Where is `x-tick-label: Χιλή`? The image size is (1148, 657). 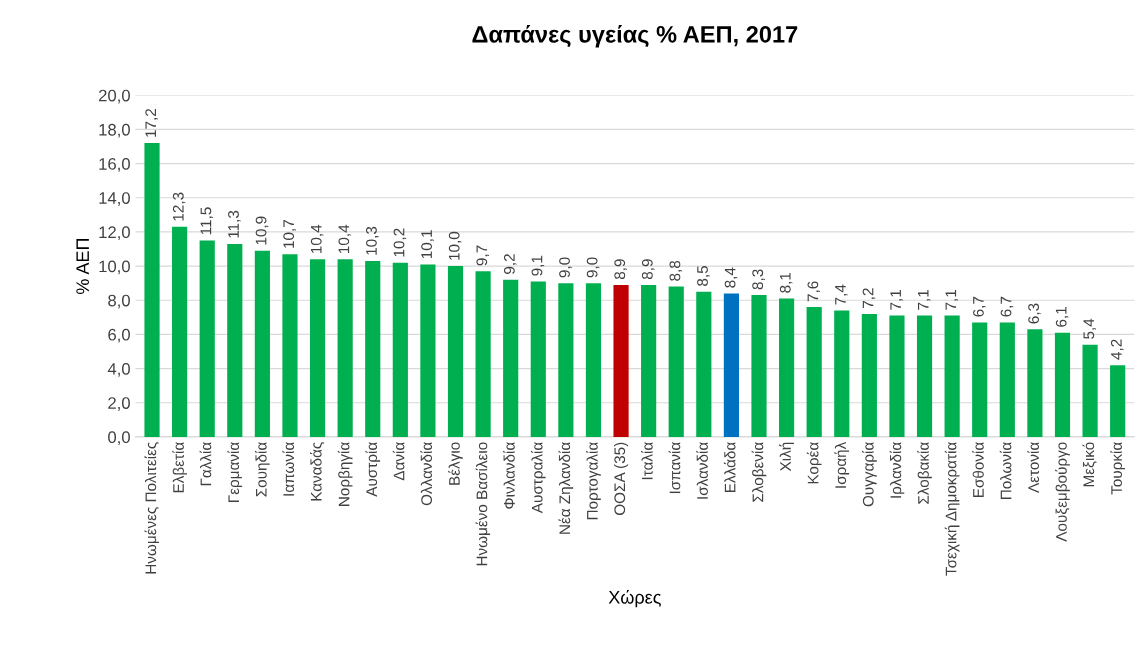 x-tick-label: Χιλή is located at coordinates (786, 457).